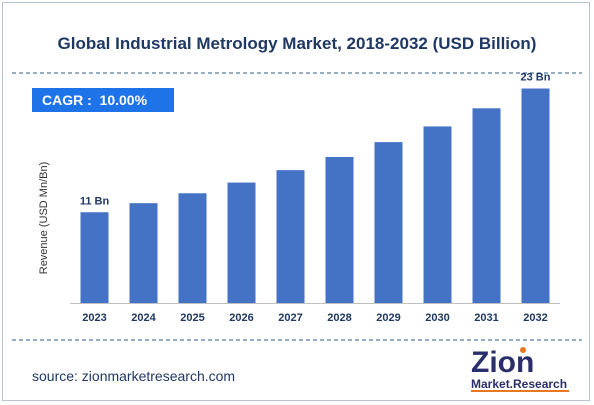 The height and width of the screenshot is (405, 594). I want to click on zion-logo: Zion Market.Research, so click(520, 369).